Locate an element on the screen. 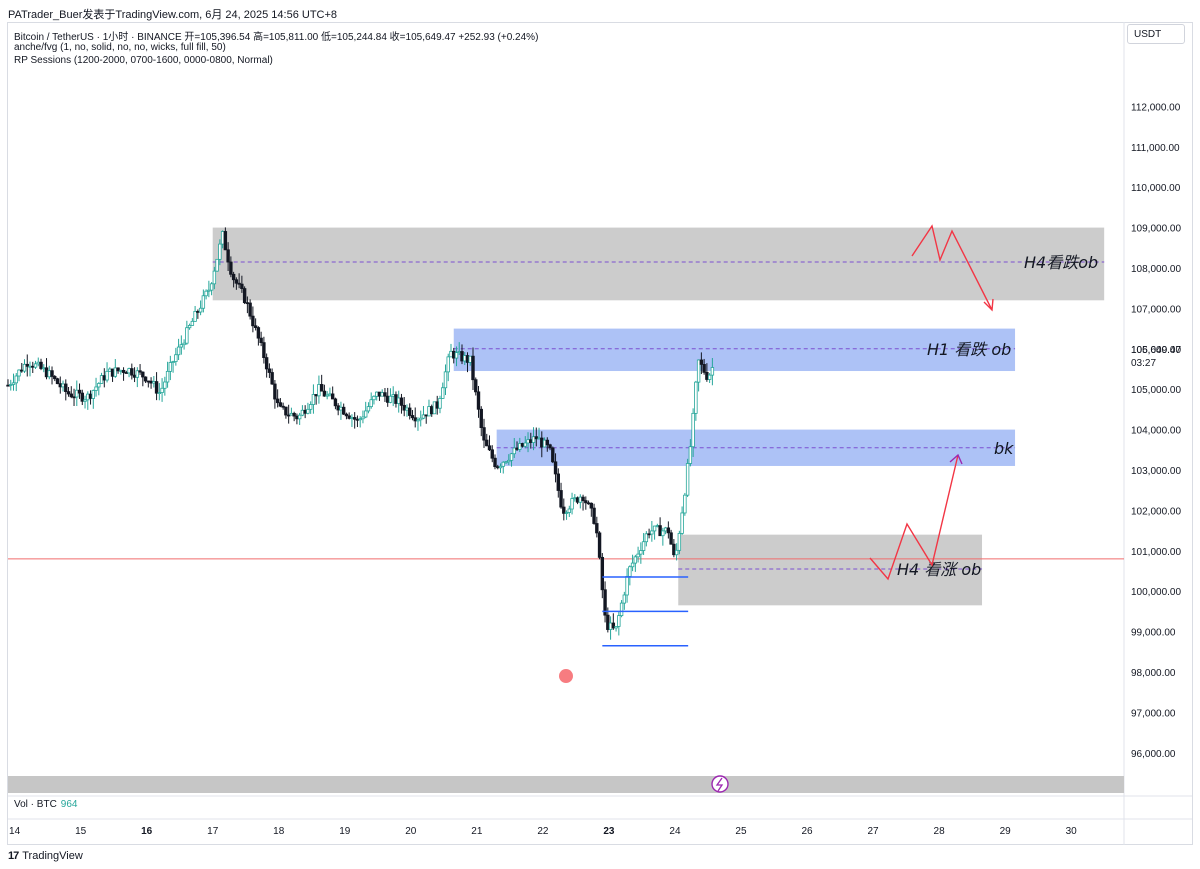 This screenshot has width=1200, height=869. time-tick-label: 17 is located at coordinates (213, 831).